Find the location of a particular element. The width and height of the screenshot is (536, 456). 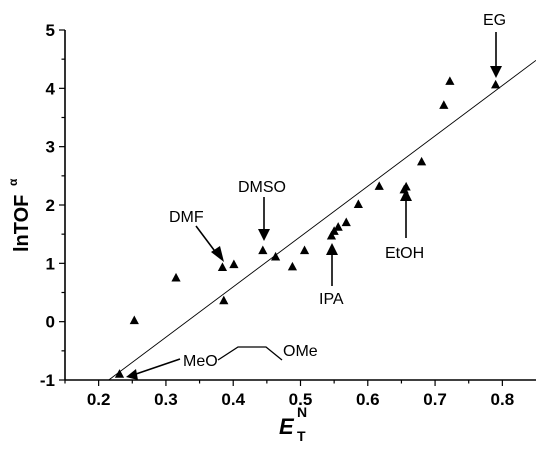

y-axis-title-group: lnTOF α is located at coordinates (19, 215).